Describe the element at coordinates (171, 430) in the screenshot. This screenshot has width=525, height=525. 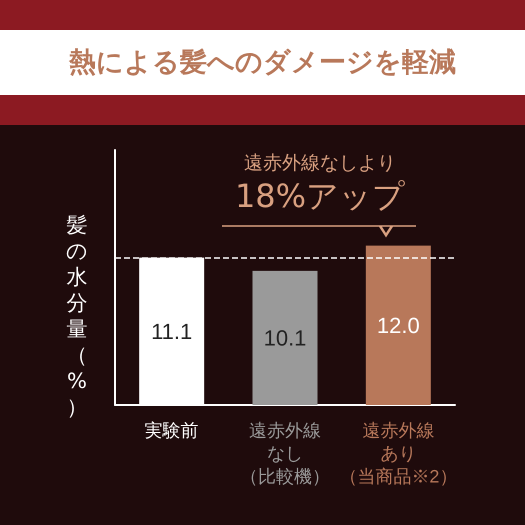
I see `x-tick-label: 実験前` at that location.